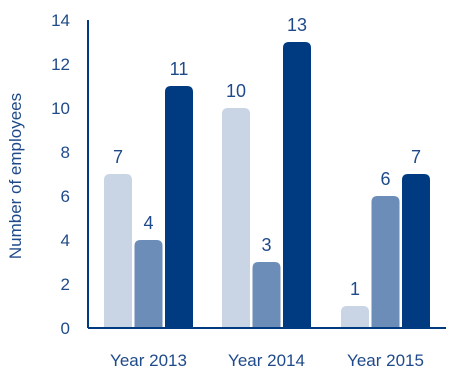 The width and height of the screenshot is (457, 372). Describe the element at coordinates (355, 289) in the screenshot. I see `data-label: 1` at that location.